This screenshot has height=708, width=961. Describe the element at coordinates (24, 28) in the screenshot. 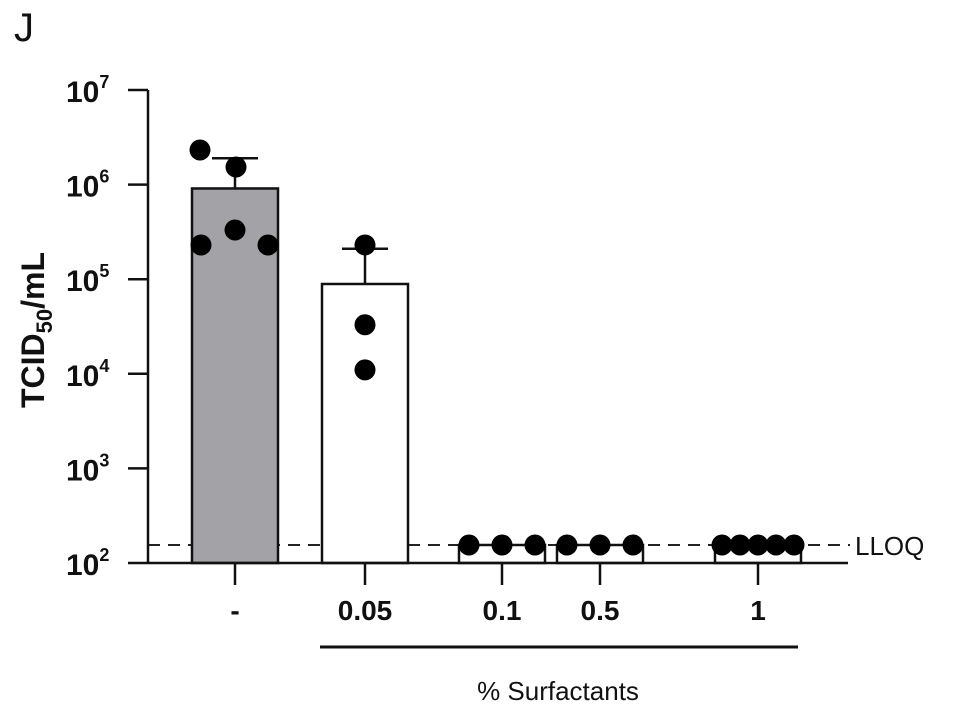

I see `panel-label: J` at that location.